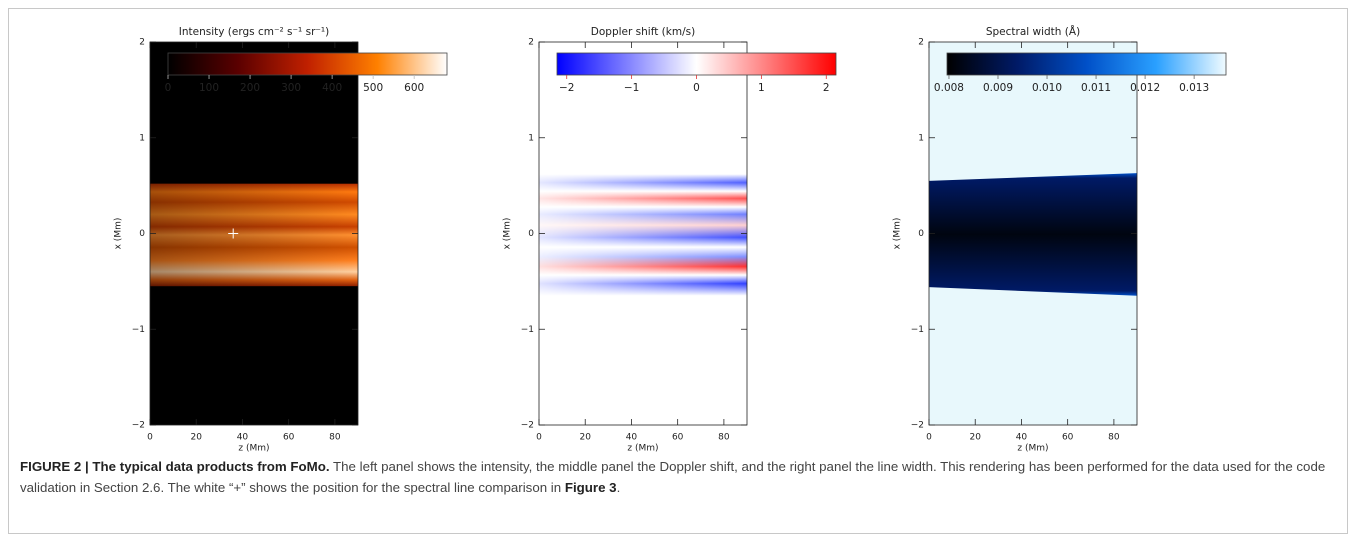  Describe the element at coordinates (254, 235) in the screenshot. I see `image-shade` at that location.